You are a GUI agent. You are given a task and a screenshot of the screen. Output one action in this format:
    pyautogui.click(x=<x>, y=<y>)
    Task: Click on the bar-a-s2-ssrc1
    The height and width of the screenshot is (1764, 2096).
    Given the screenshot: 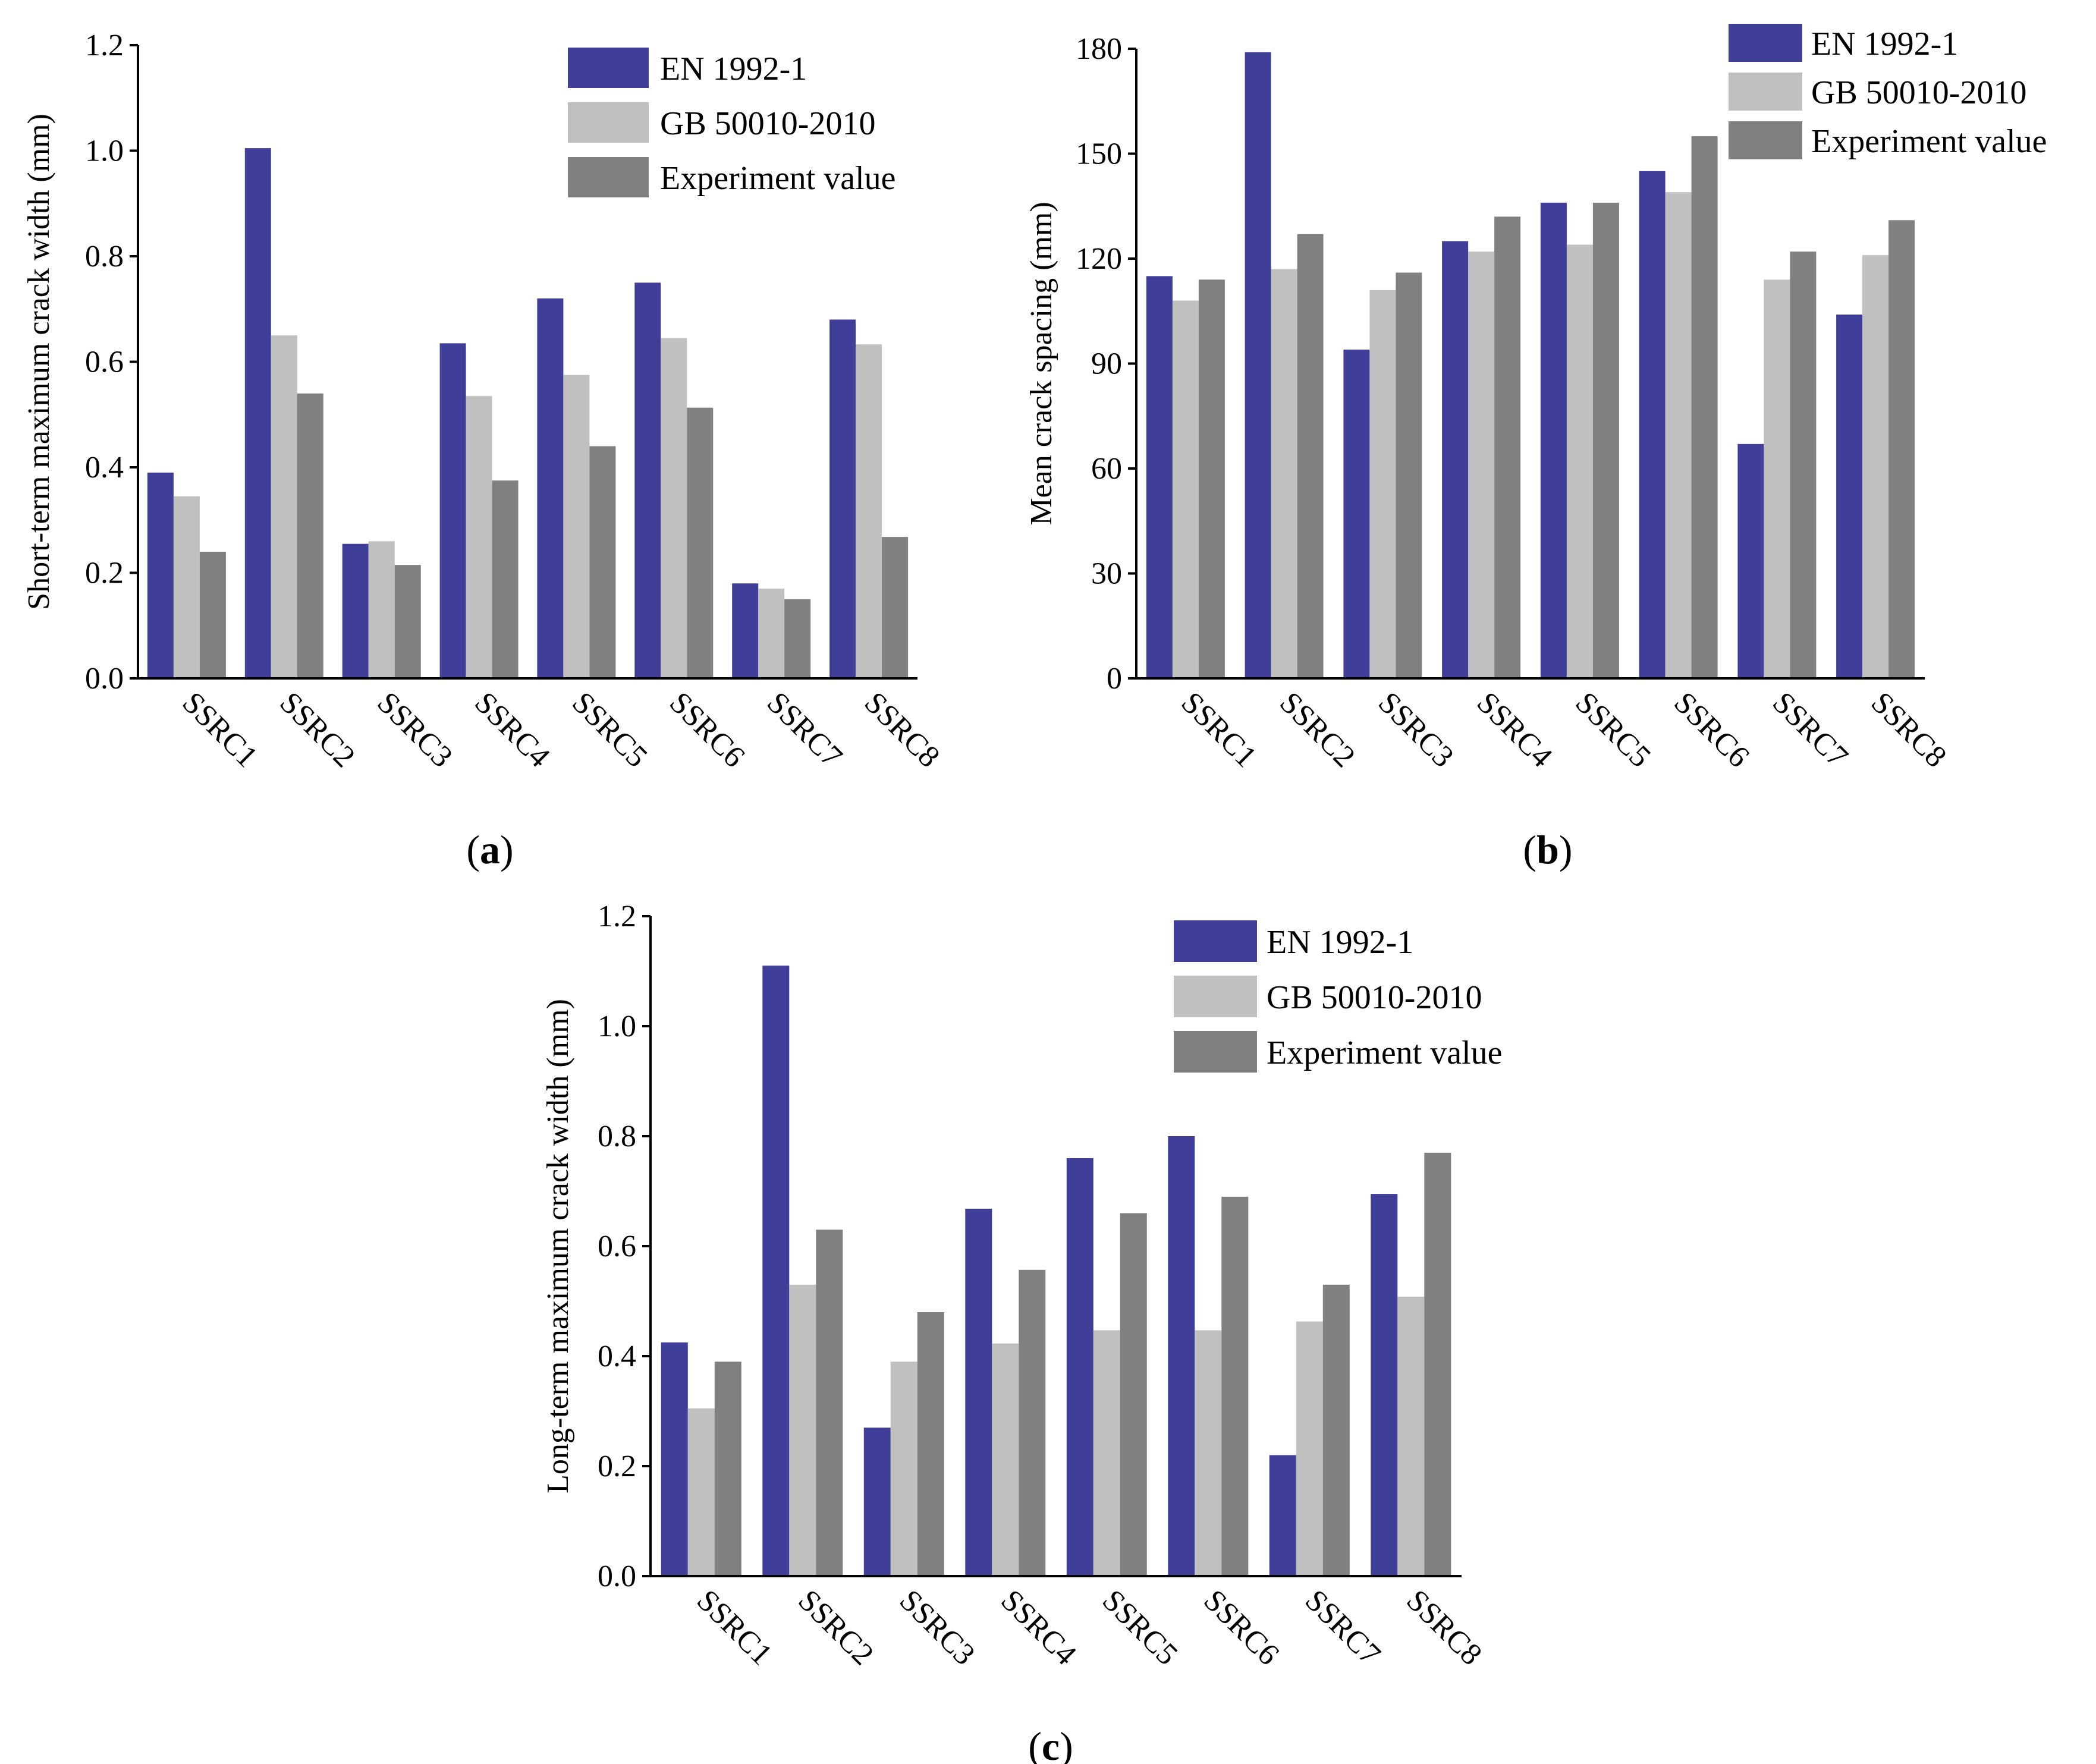 What is the action you would take?
    pyautogui.click(x=186, y=587)
    